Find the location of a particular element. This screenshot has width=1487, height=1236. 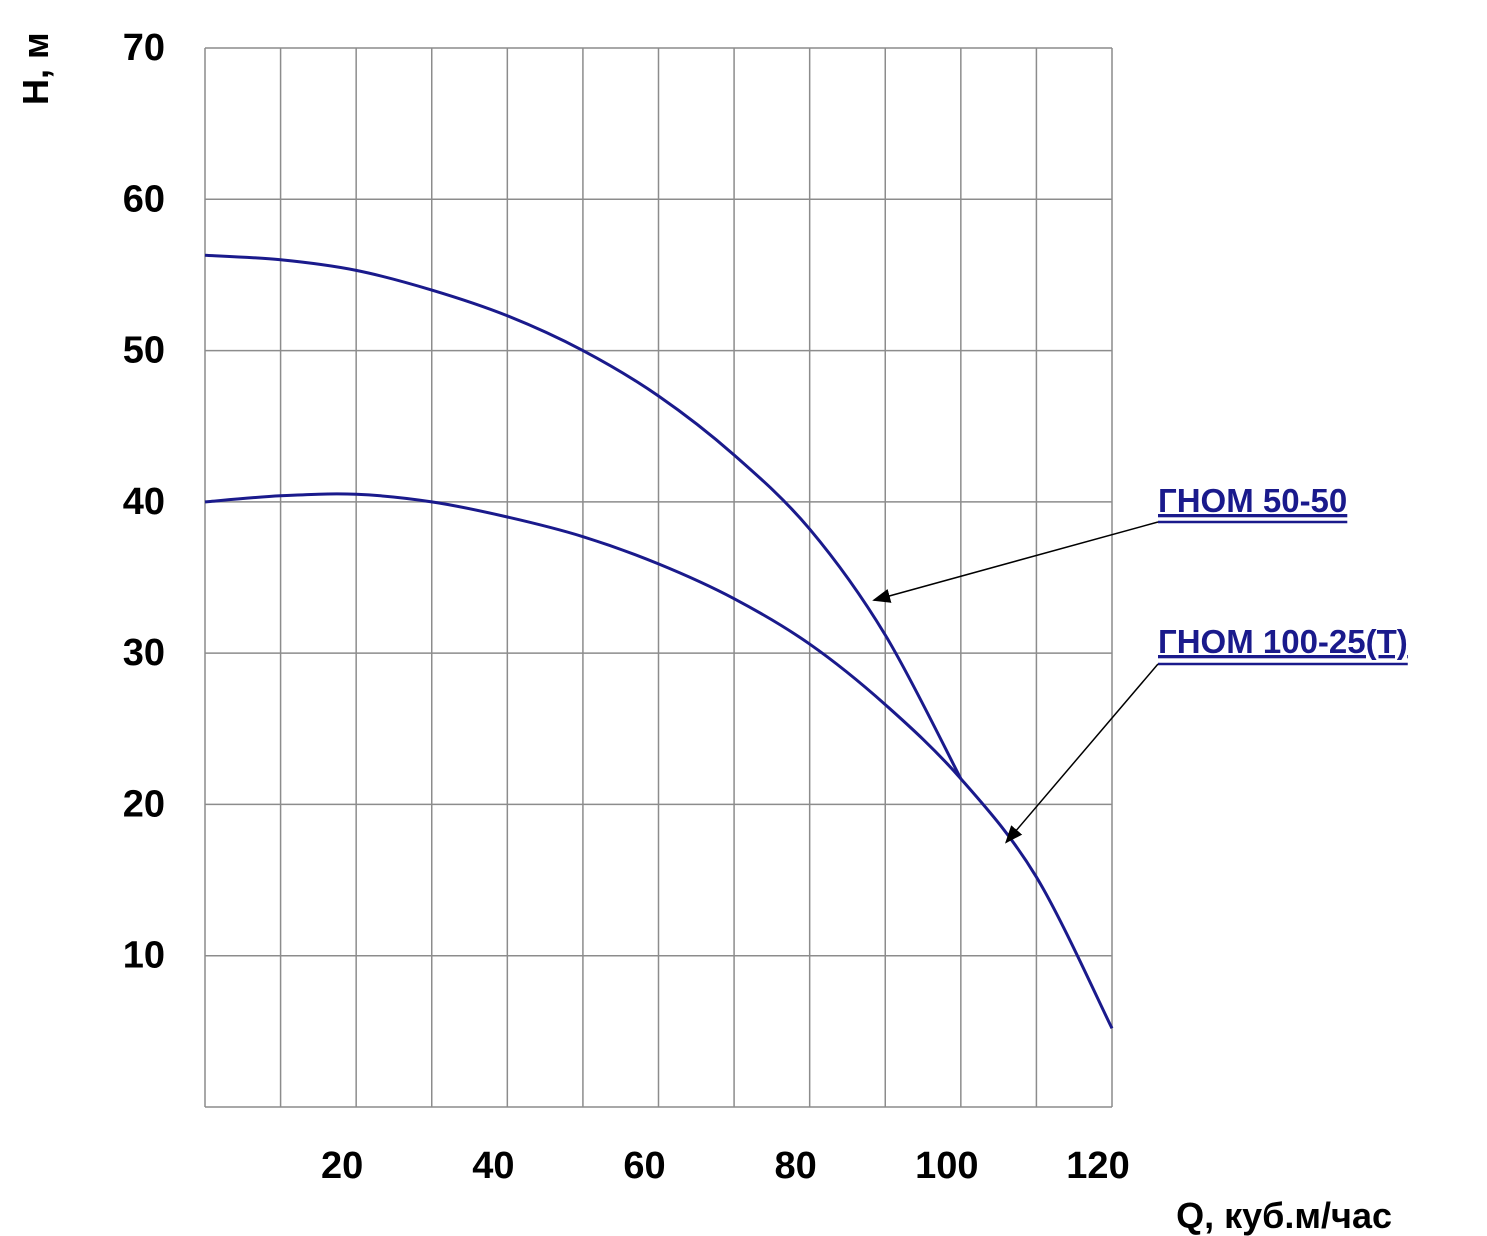

x-tick-label: 20 is located at coordinates (342, 1166).